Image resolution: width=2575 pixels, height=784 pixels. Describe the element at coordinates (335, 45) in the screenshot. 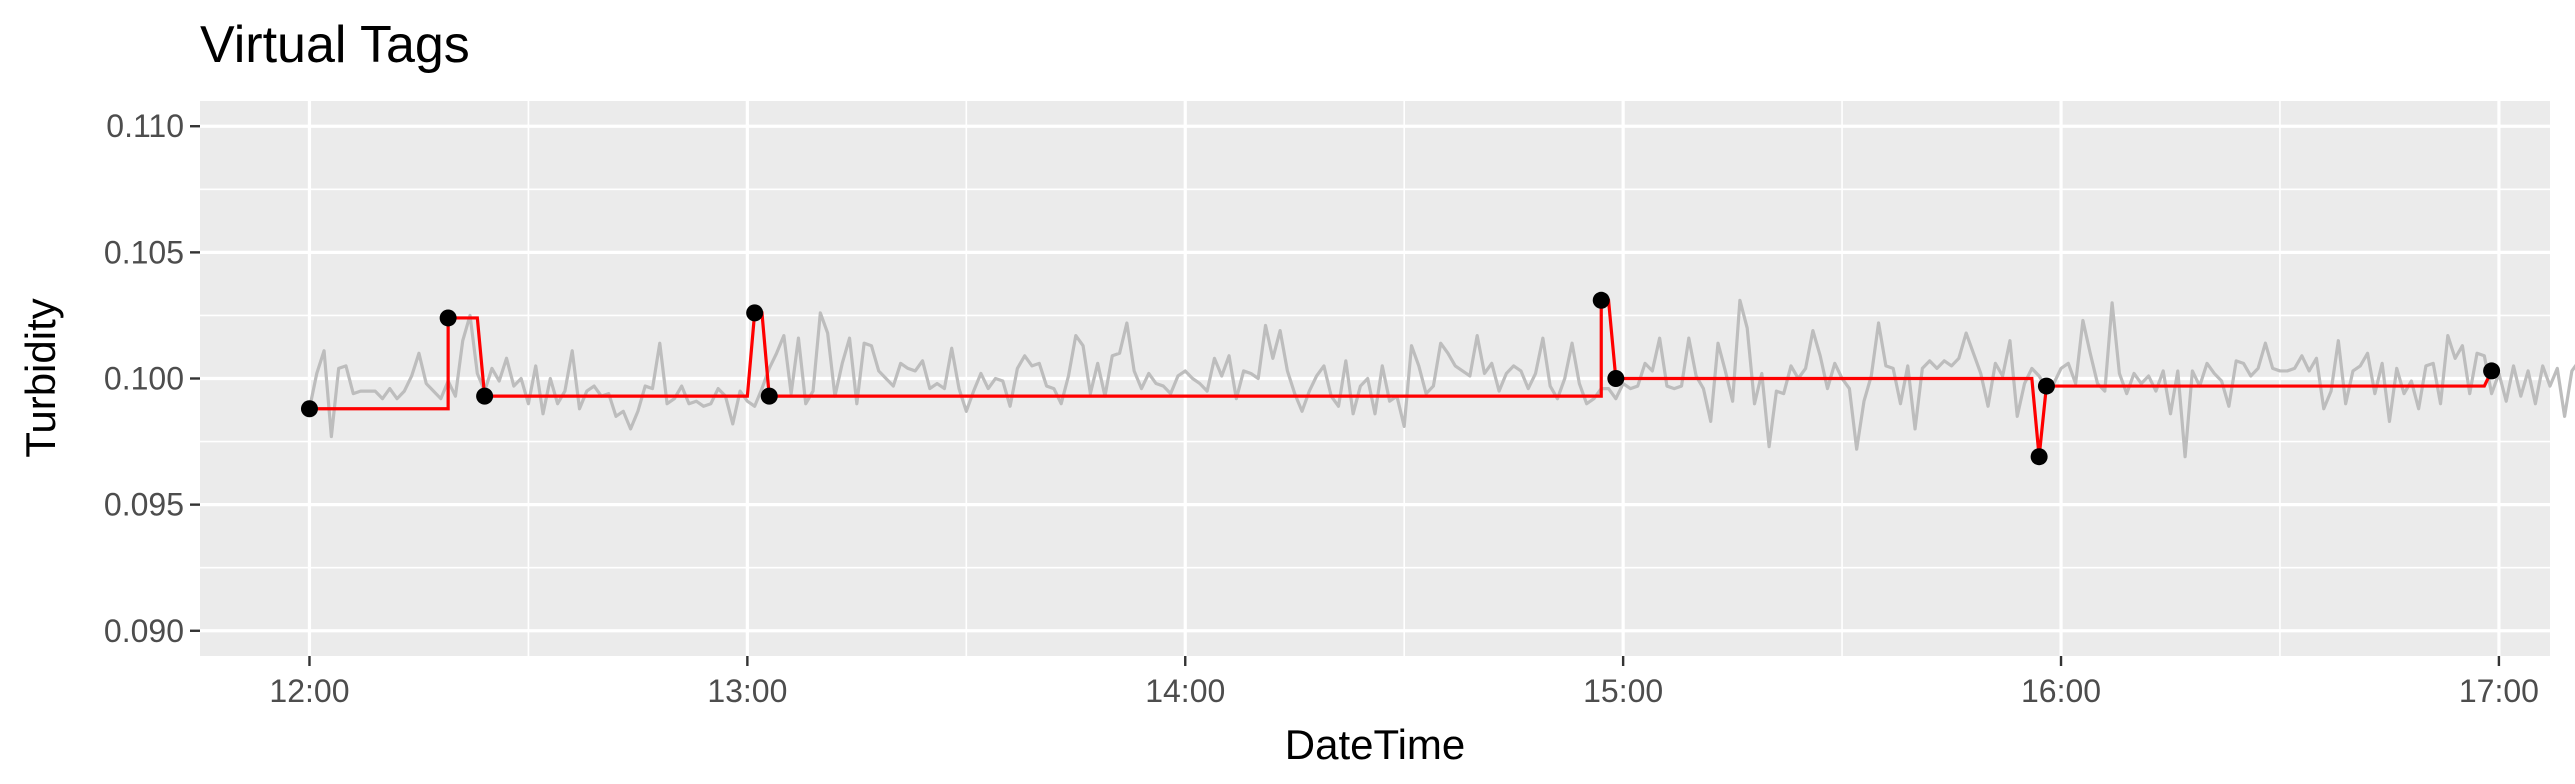

I see `chart-title: Virtual Tags` at that location.